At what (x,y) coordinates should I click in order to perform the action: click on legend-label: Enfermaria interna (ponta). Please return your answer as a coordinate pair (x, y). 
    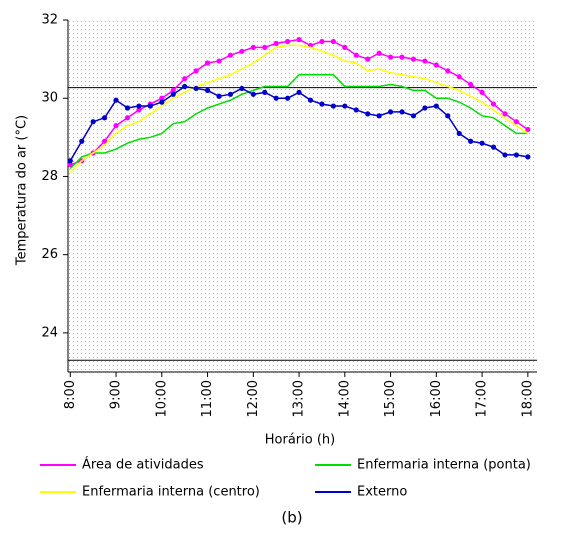
    Looking at the image, I should click on (444, 465).